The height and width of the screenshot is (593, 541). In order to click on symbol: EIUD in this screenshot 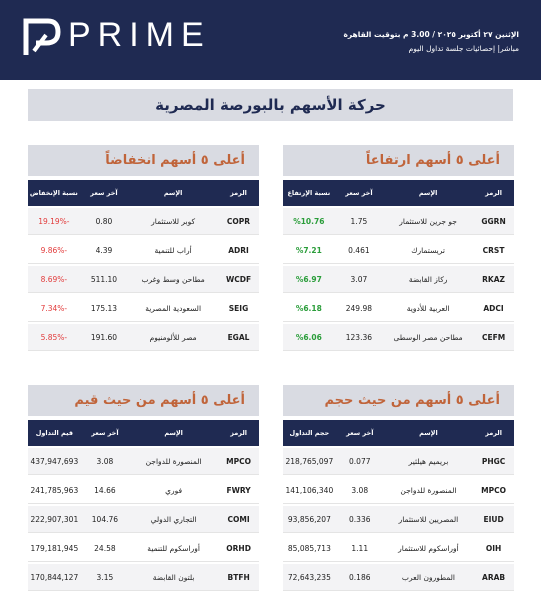, I will do `click(493, 519)`.